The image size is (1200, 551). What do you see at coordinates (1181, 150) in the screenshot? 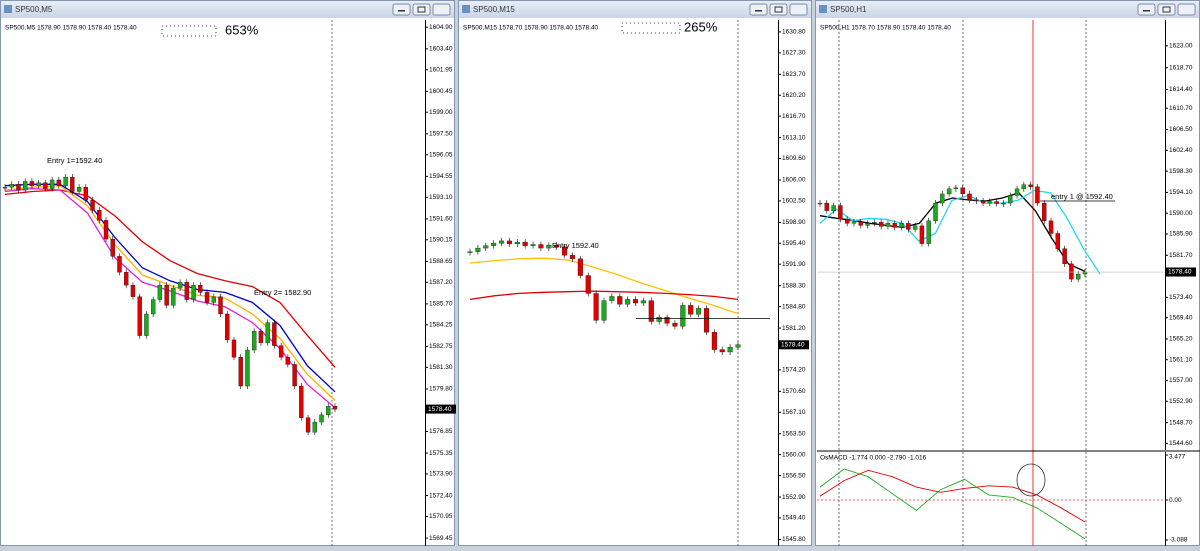
I see `y-tick-label: 1602.40` at bounding box center [1181, 150].